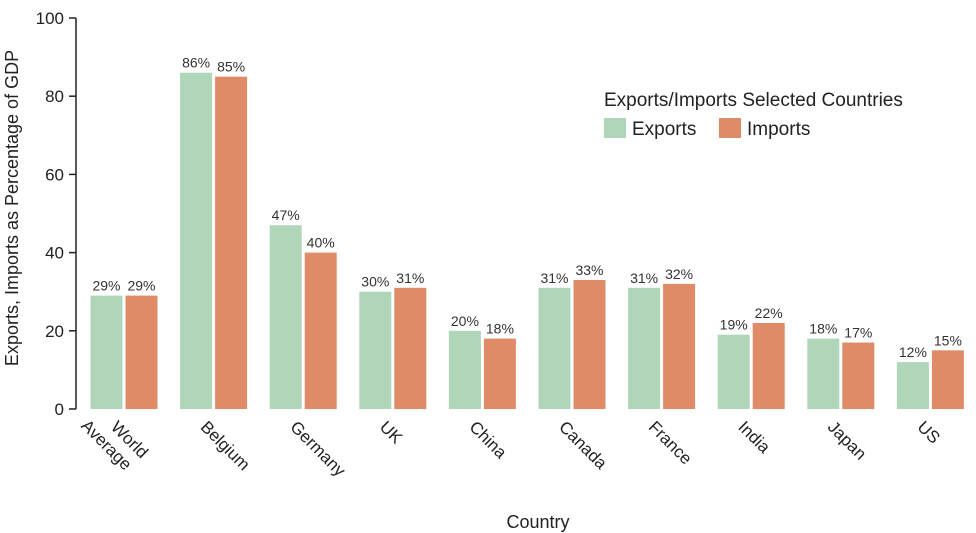 The height and width of the screenshot is (533, 976). What do you see at coordinates (753, 100) in the screenshot?
I see `legend-title: Exports/Imports Selected Countries` at bounding box center [753, 100].